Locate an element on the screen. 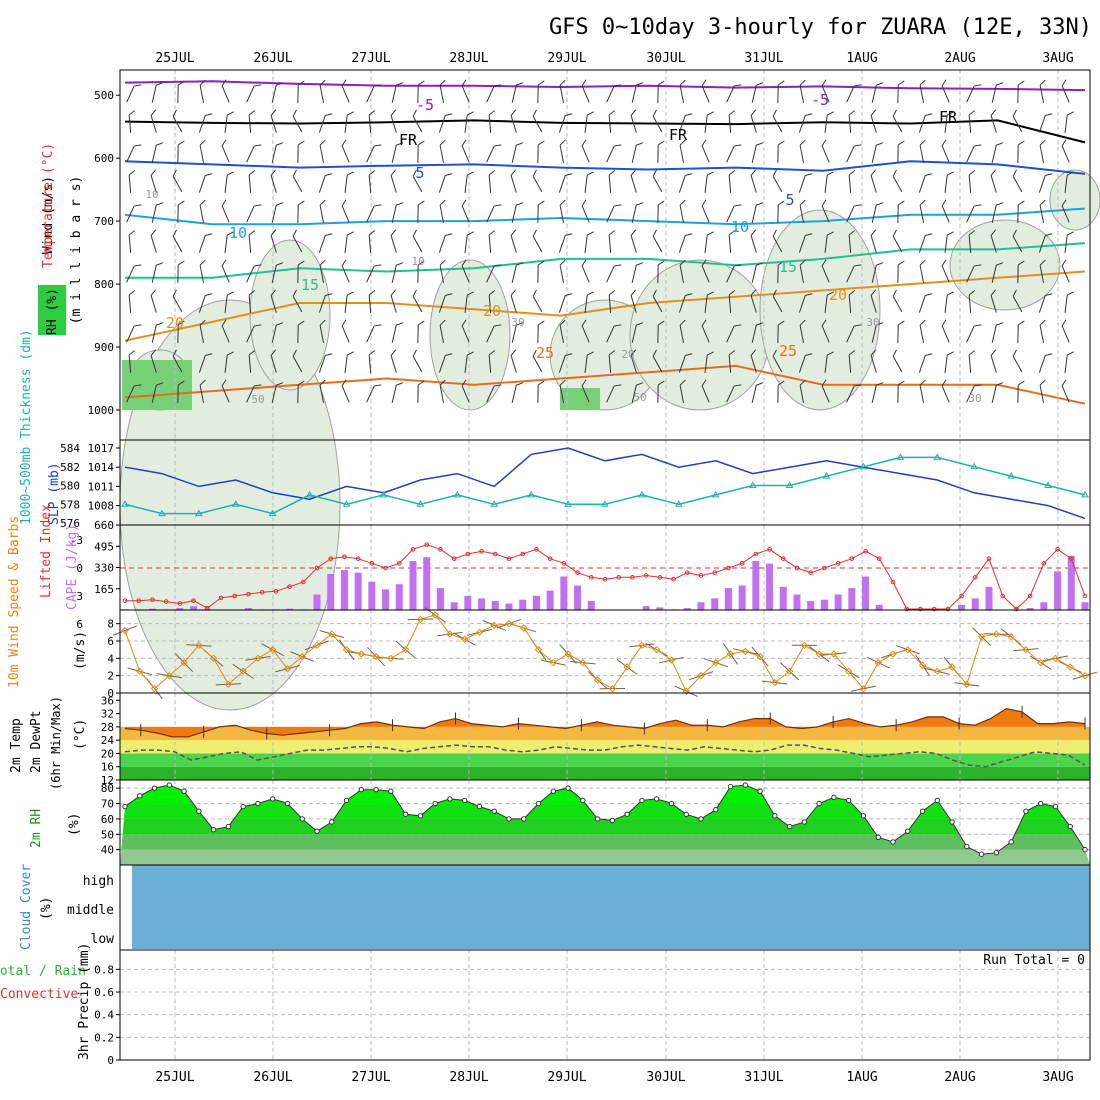  contour-label: FR is located at coordinates (678, 135).